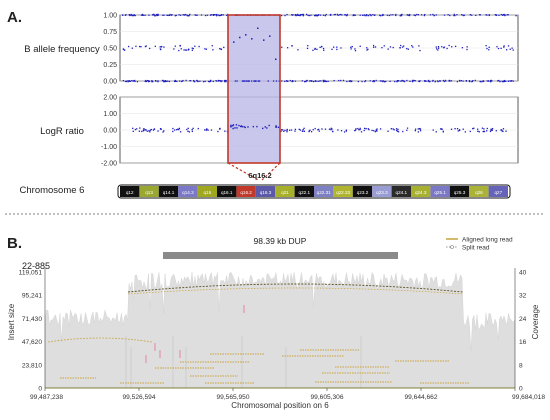 The image size is (550, 420). What do you see at coordinates (36, 266) in the screenshot?
I see `sample-id: 22-885` at bounding box center [36, 266].